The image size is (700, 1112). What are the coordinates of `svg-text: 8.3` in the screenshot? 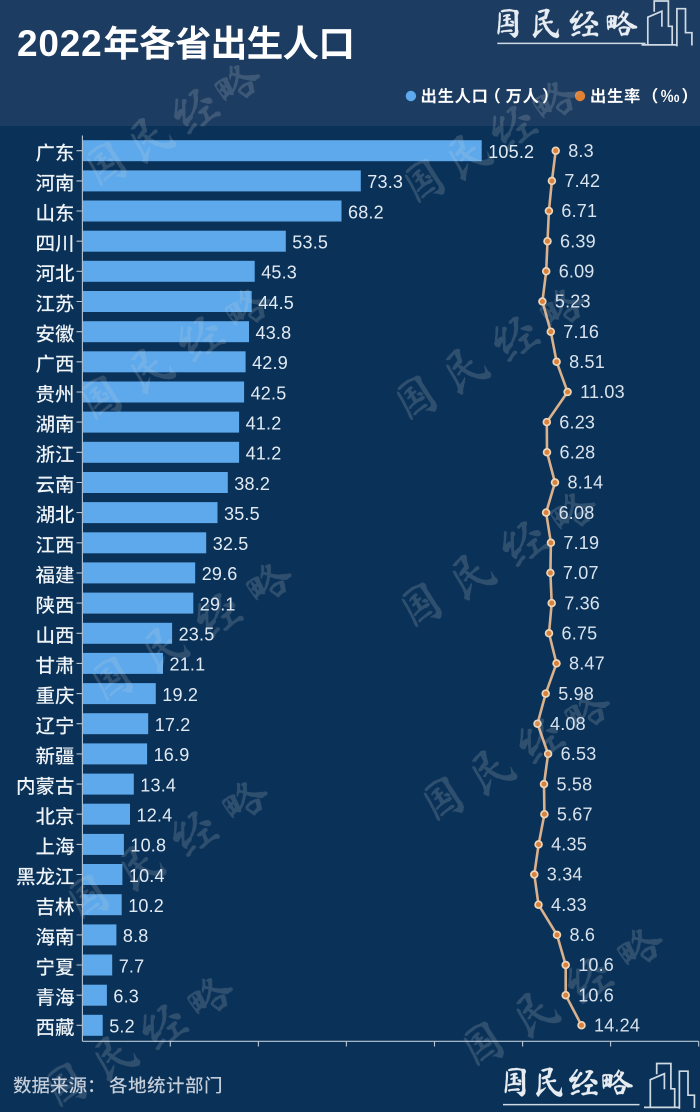 It's located at (581, 151).